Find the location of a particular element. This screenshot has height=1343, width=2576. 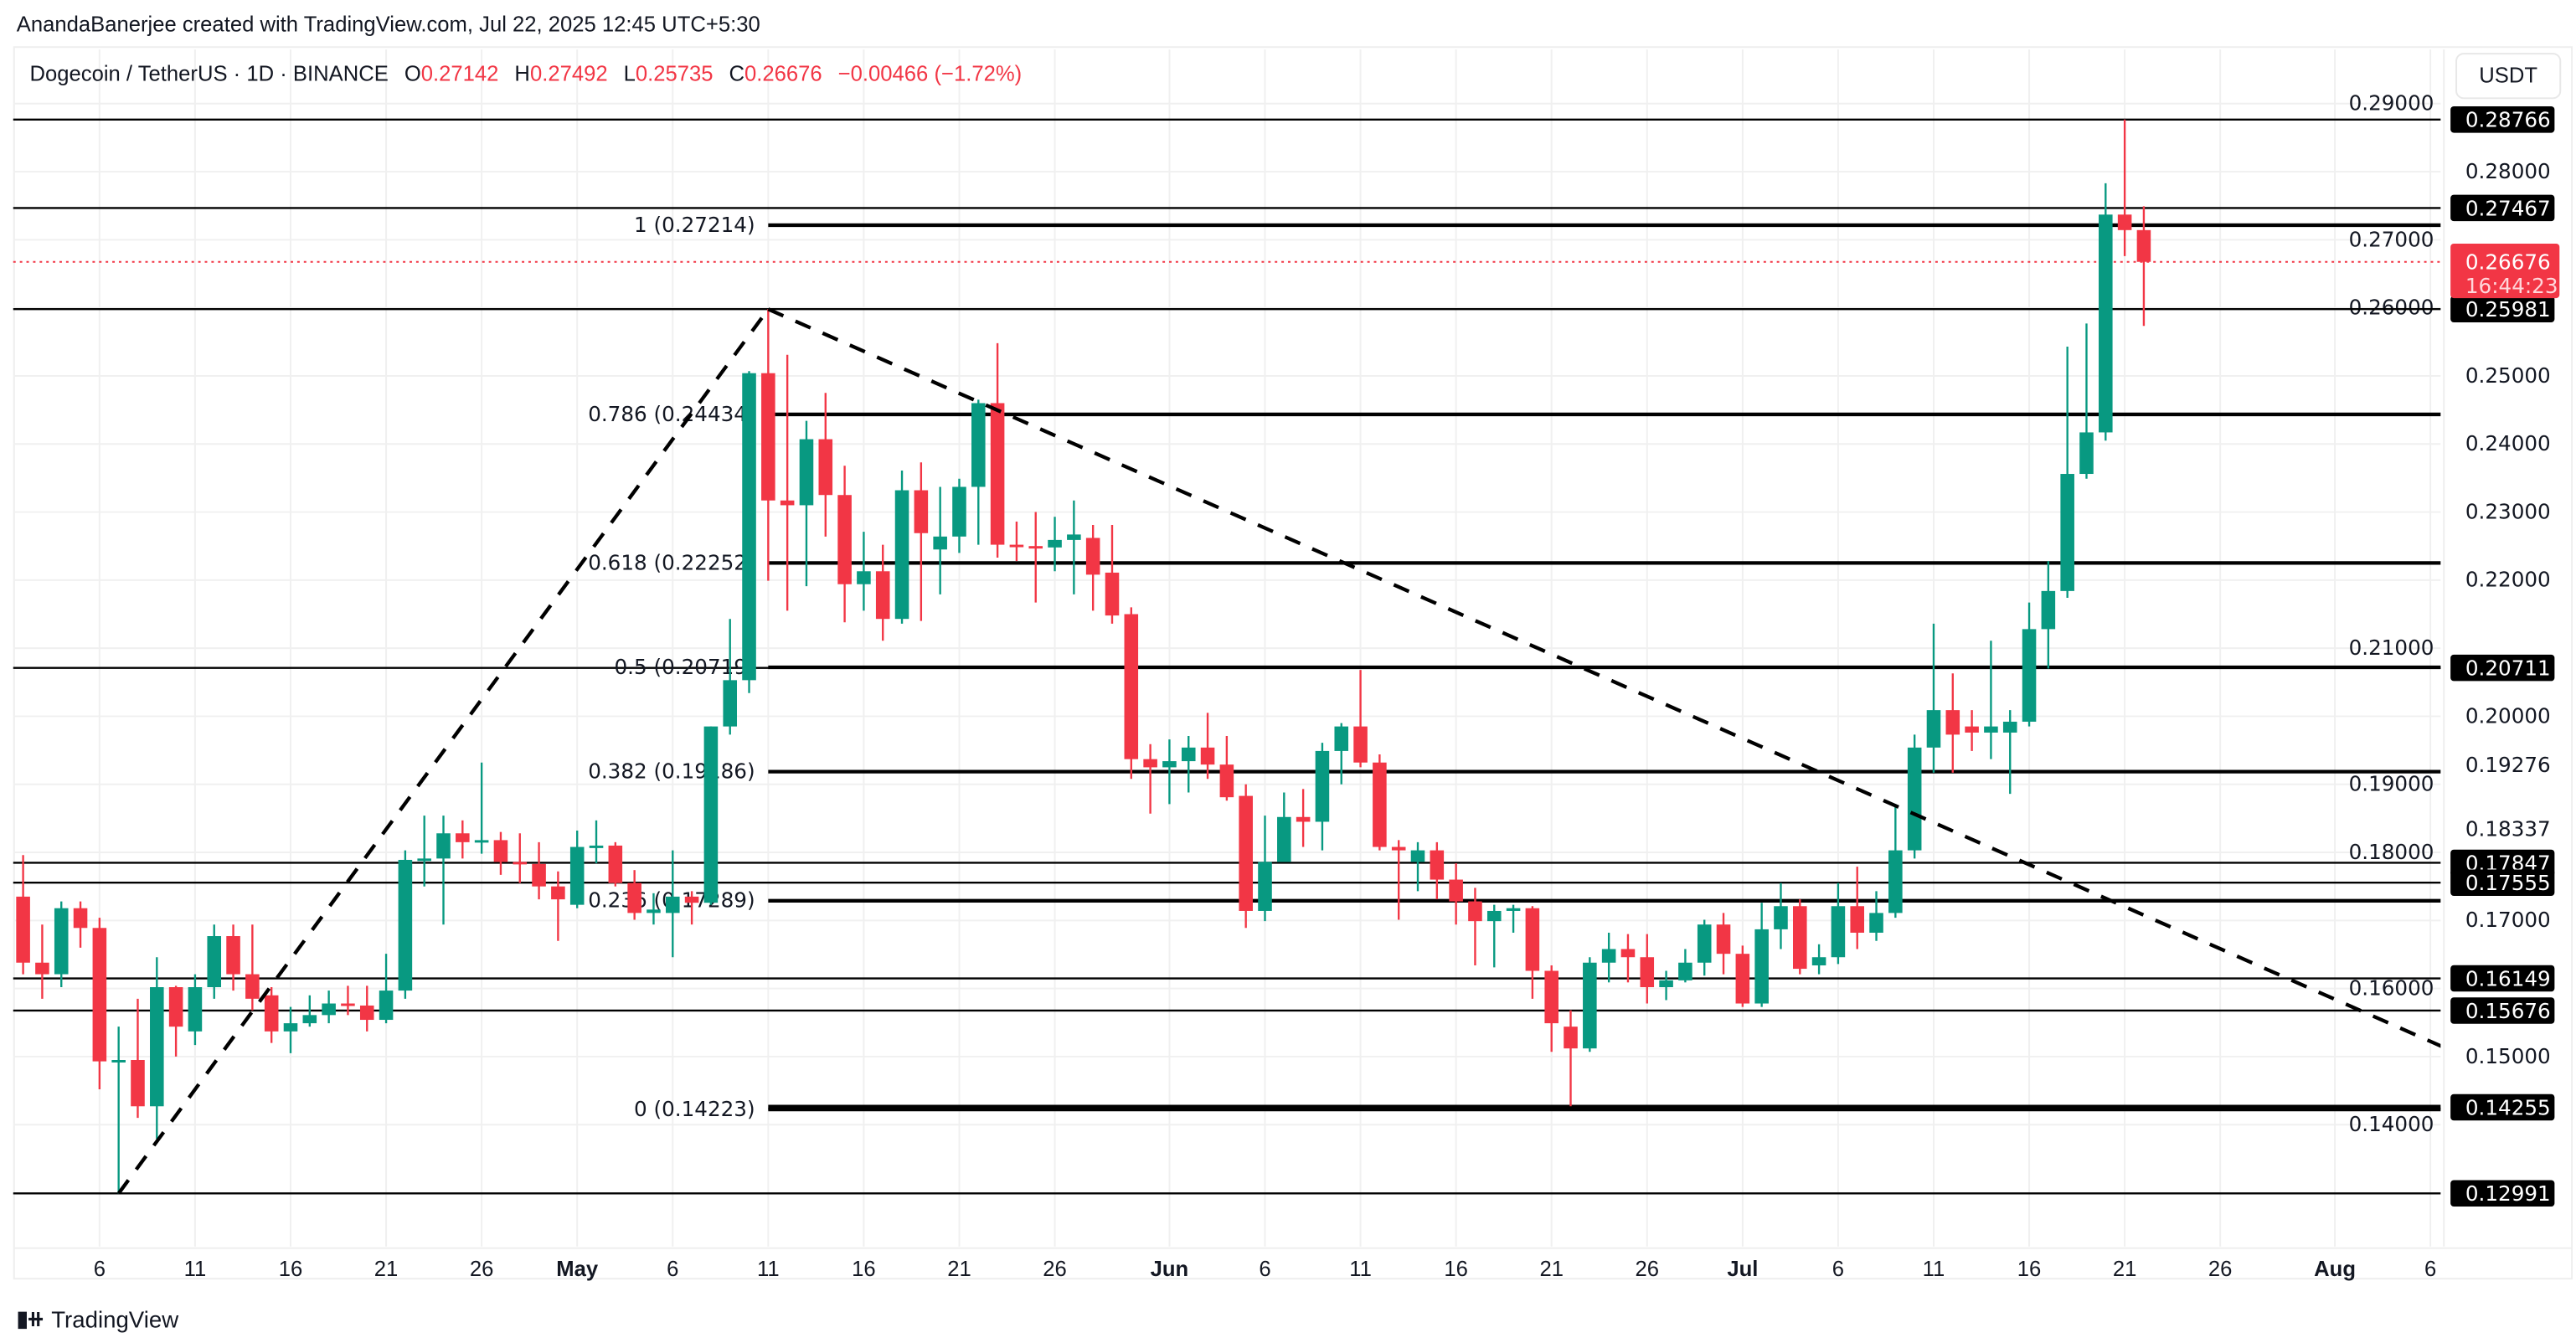

currency-button: USDT is located at coordinates (2508, 76).